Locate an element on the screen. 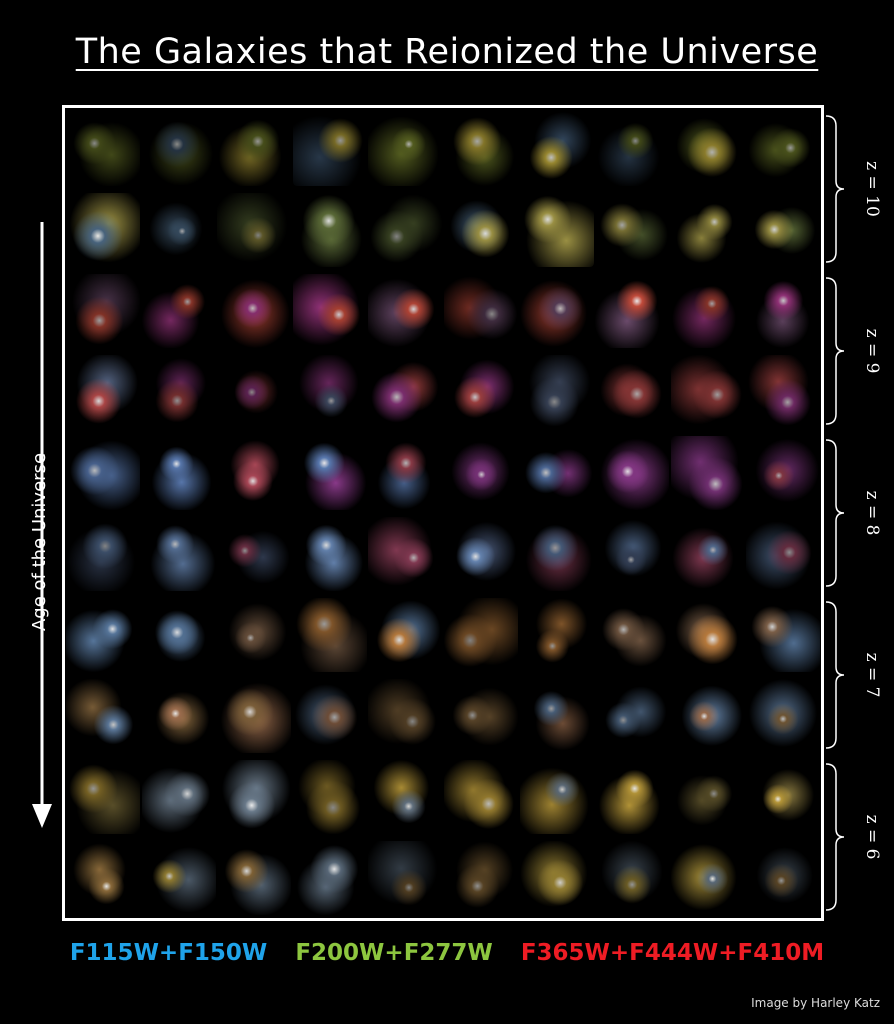 This screenshot has width=894, height=1024. redshift-group: z = 6 is located at coordinates (859, 837).